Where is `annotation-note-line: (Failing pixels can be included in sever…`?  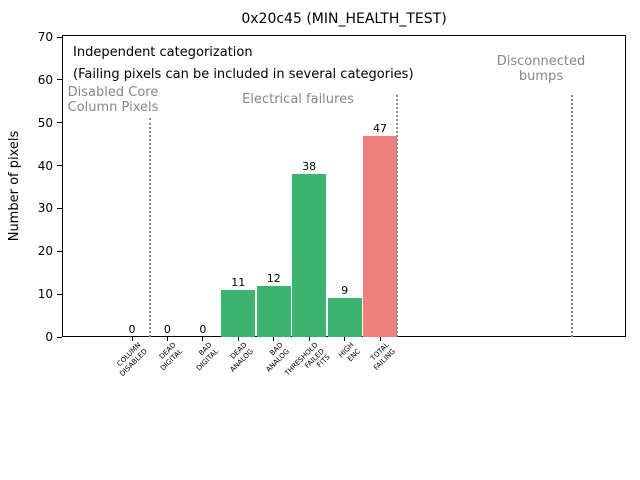 annotation-note-line: (Failing pixels can be included in sever… is located at coordinates (243, 74).